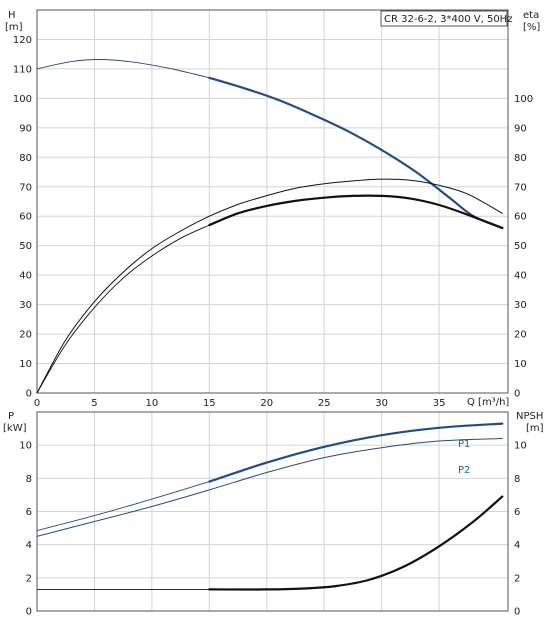 The width and height of the screenshot is (558, 631). Describe the element at coordinates (517, 578) in the screenshot. I see `bottom-right-tick-label: 2` at that location.